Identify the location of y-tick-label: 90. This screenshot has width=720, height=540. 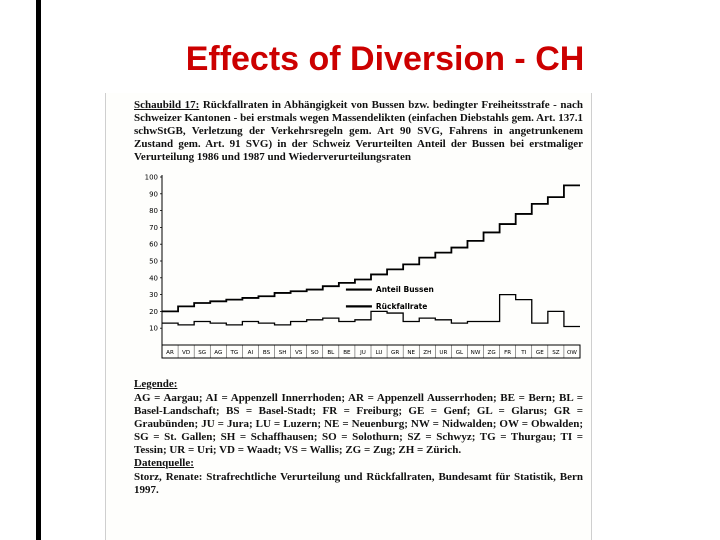
(153, 194).